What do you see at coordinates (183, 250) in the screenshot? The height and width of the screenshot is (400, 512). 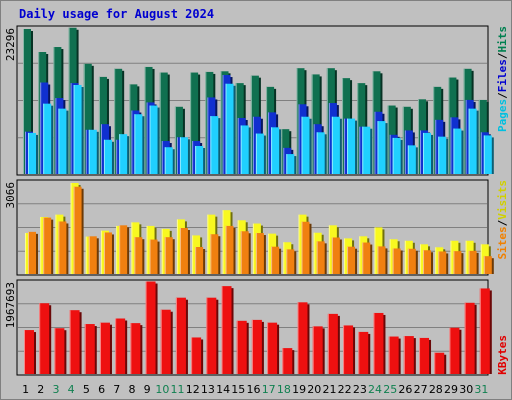 I see `sites-bar-11-body` at bounding box center [183, 250].